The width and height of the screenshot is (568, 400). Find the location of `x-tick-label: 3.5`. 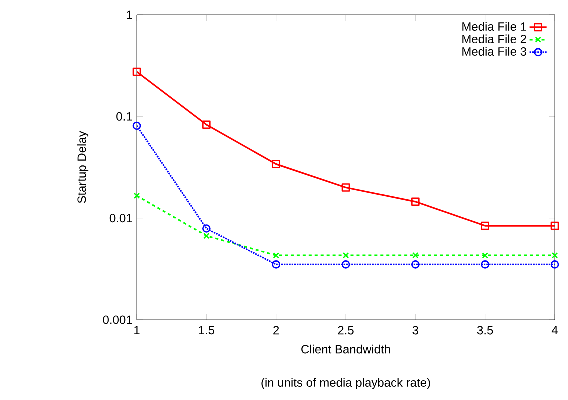

x-tick-label: 3.5 is located at coordinates (485, 330).